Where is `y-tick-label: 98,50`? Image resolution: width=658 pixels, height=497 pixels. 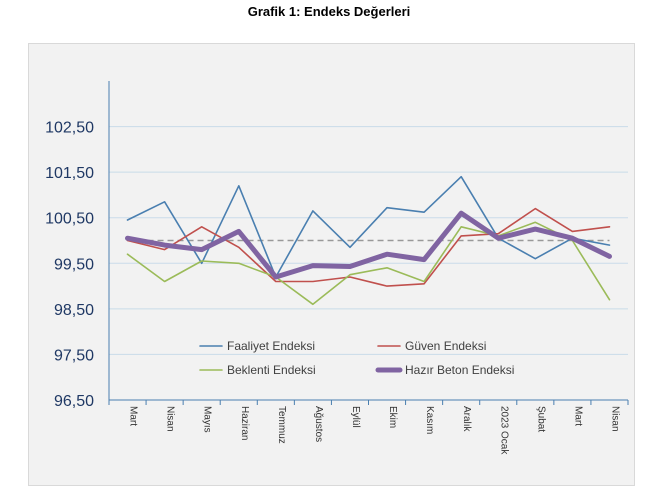 y-tick-label: 98,50 is located at coordinates (74, 310).